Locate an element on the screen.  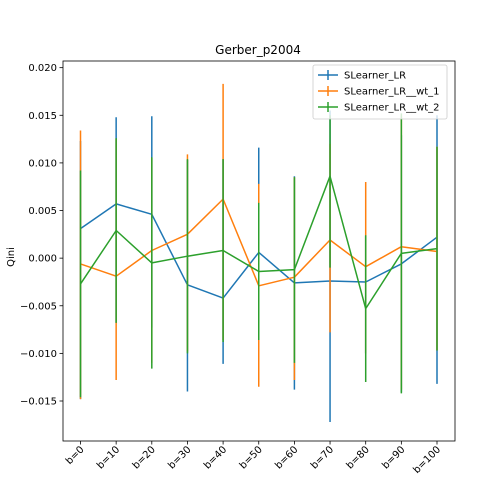
y-tick-label: 0.005 is located at coordinates (42, 211).